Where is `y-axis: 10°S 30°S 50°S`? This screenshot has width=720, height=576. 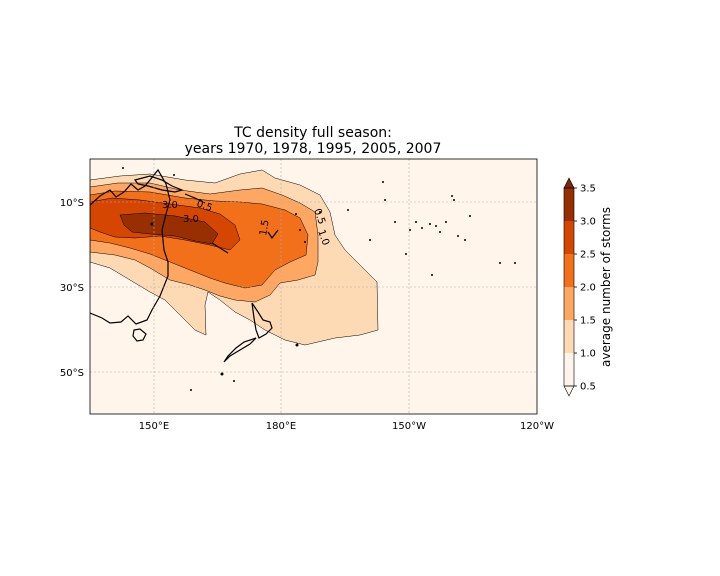
y-axis: 10°S 30°S 50°S is located at coordinates (72, 288).